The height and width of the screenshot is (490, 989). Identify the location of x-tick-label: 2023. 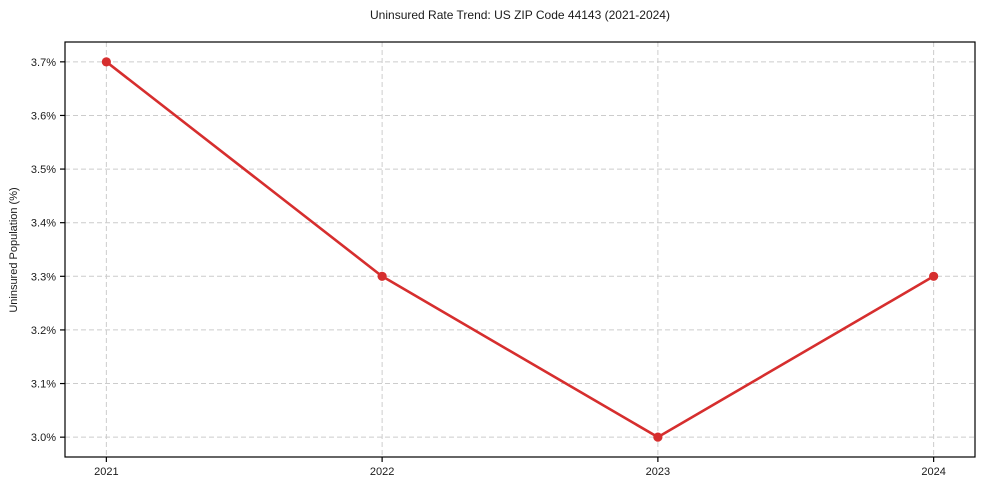
(658, 472).